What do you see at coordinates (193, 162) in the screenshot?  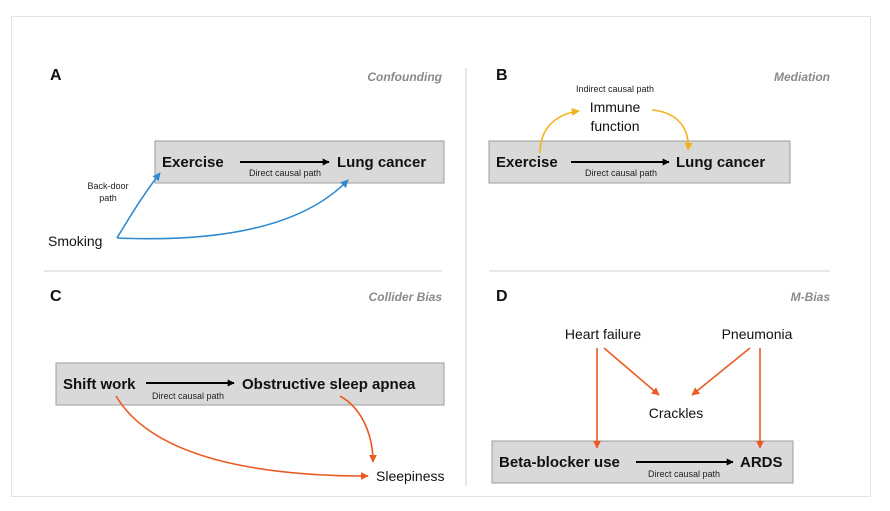 I see `panel-a-exposure: Exercise` at bounding box center [193, 162].